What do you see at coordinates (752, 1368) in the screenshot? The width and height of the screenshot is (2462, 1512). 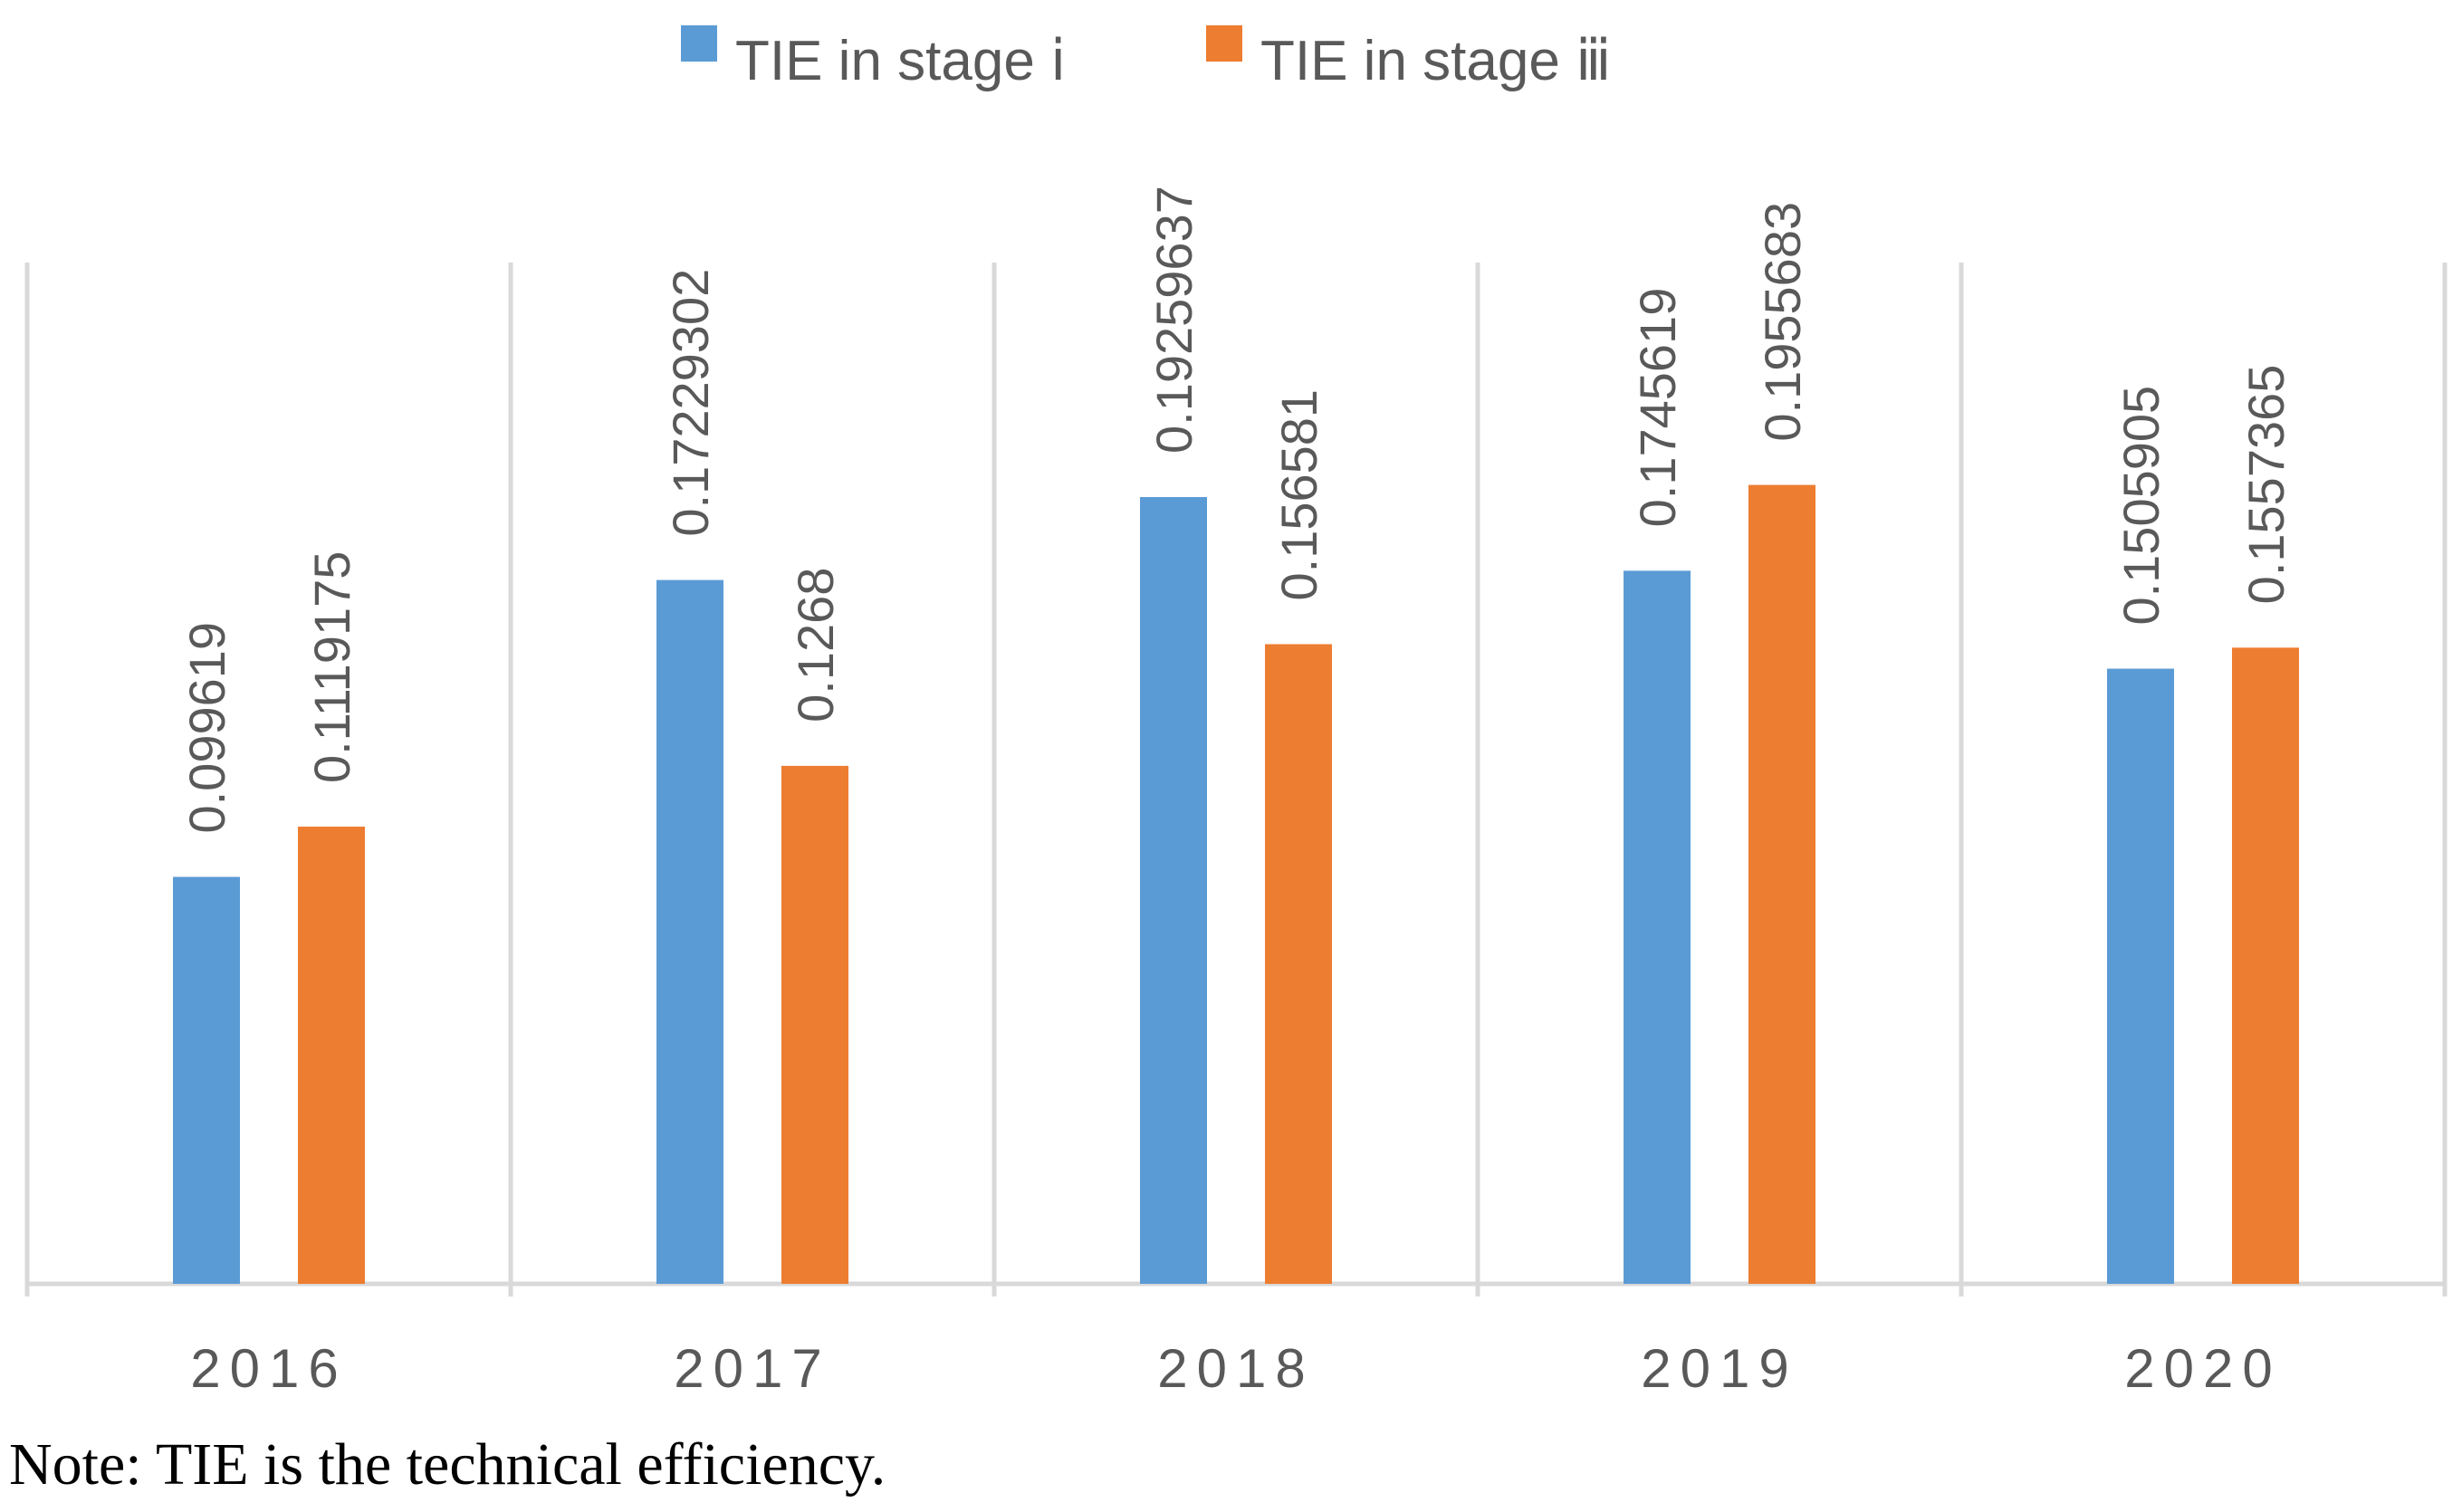 I see `x-tick-label: 2017` at bounding box center [752, 1368].